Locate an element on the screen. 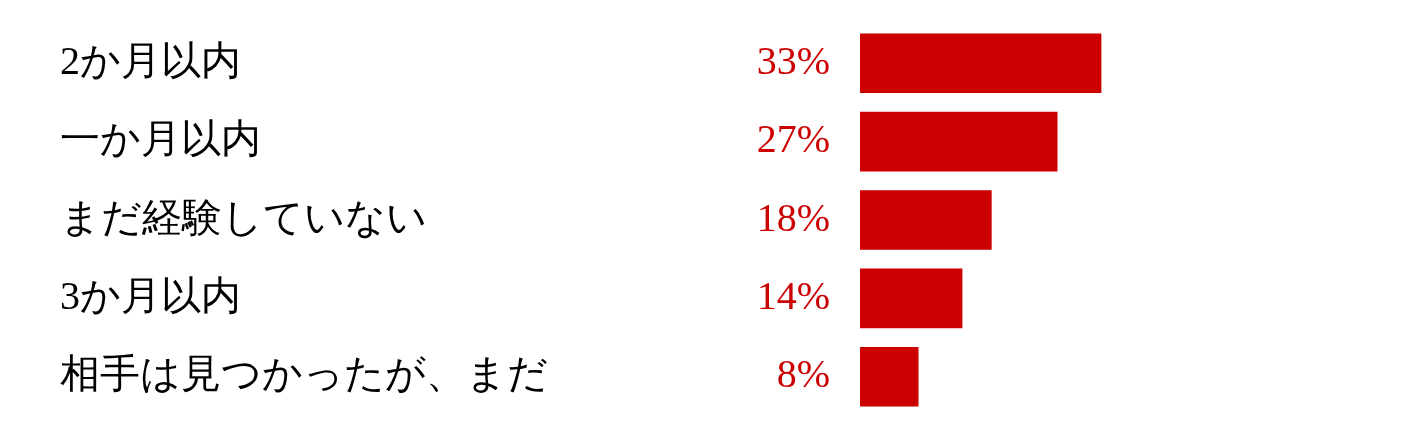 This screenshot has height=440, width=1420. y-tick-label: まだ経験していない is located at coordinates (243, 217).